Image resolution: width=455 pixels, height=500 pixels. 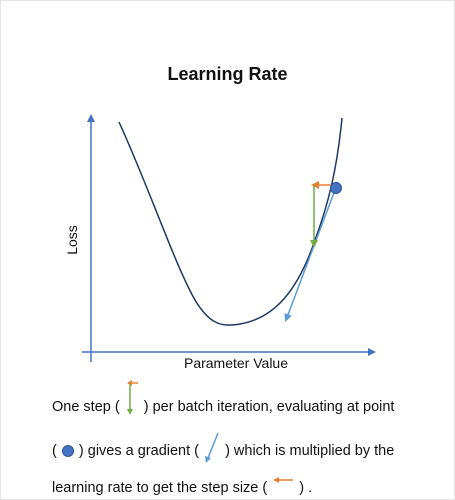 I want to click on evaluation-point, so click(x=336, y=188).